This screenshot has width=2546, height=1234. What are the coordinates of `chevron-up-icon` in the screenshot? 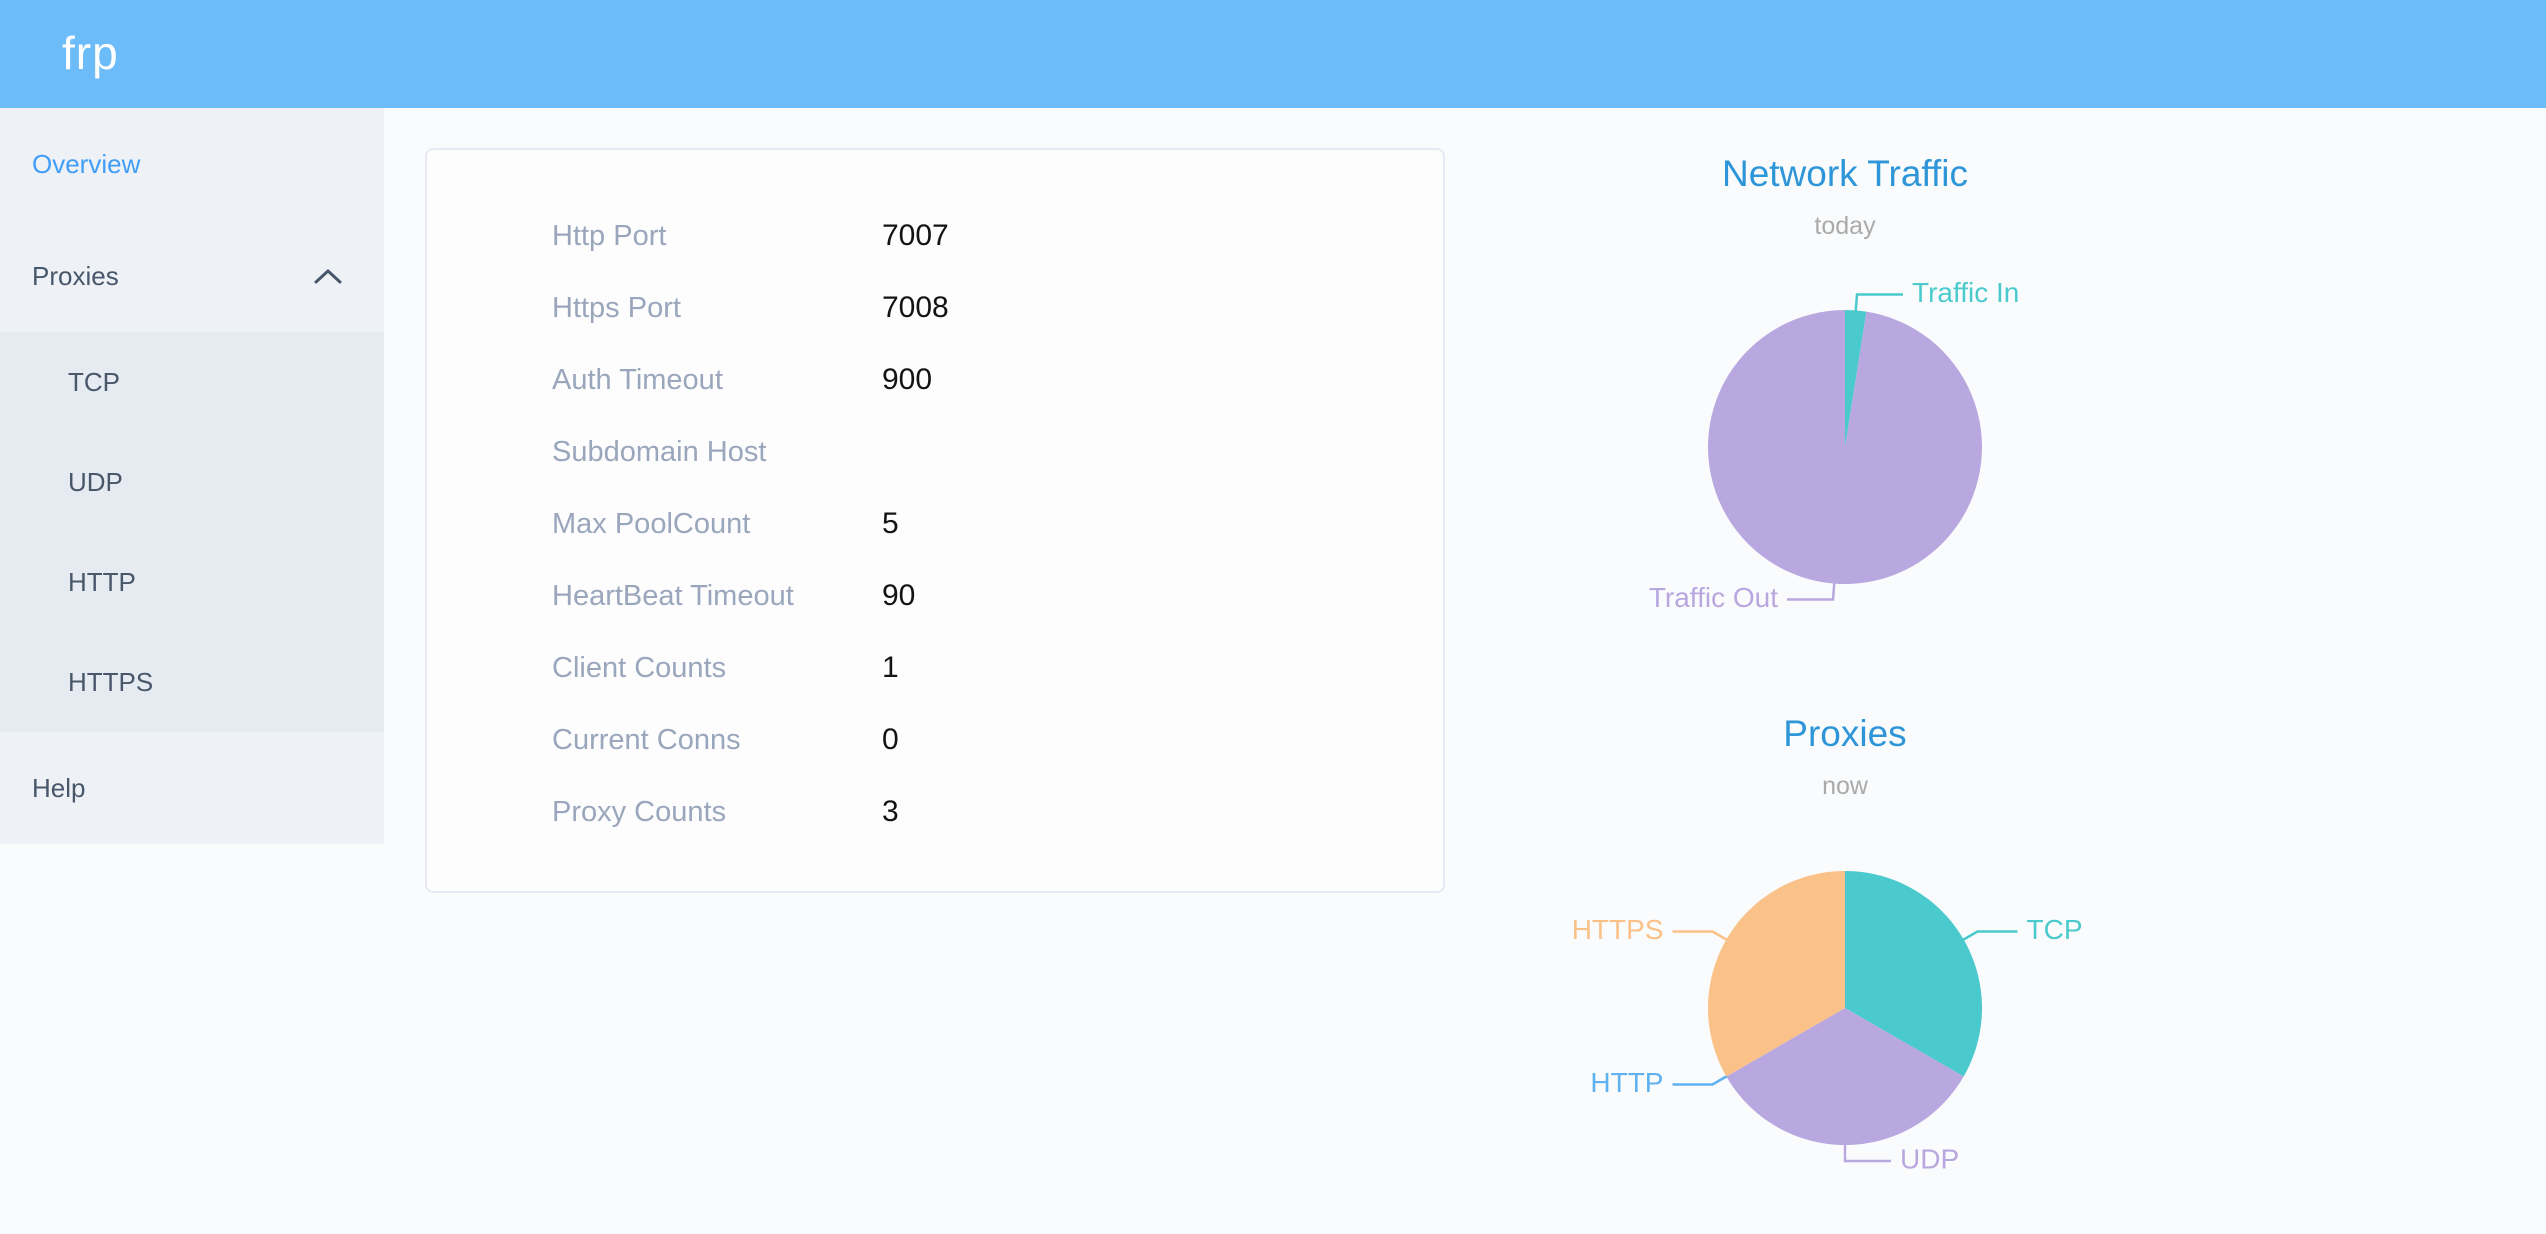 It's located at (328, 276).